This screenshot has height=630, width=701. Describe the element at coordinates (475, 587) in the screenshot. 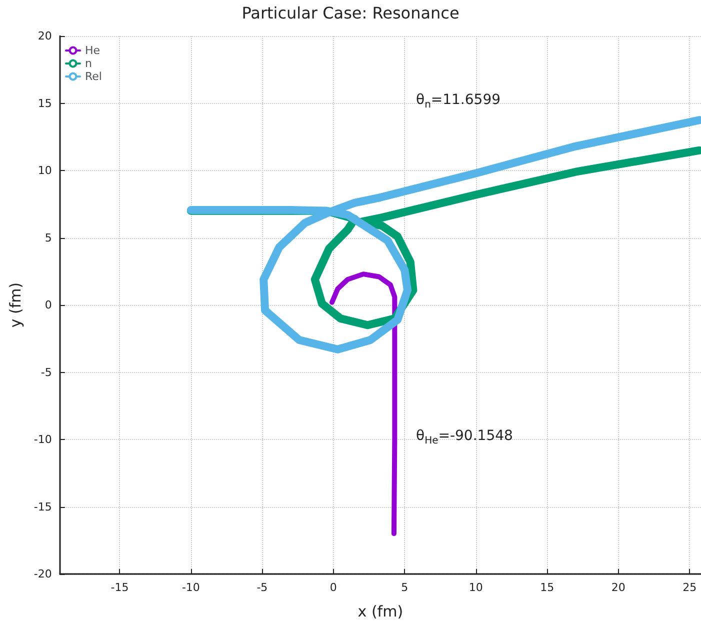

I see `x-tick-label: 10` at that location.